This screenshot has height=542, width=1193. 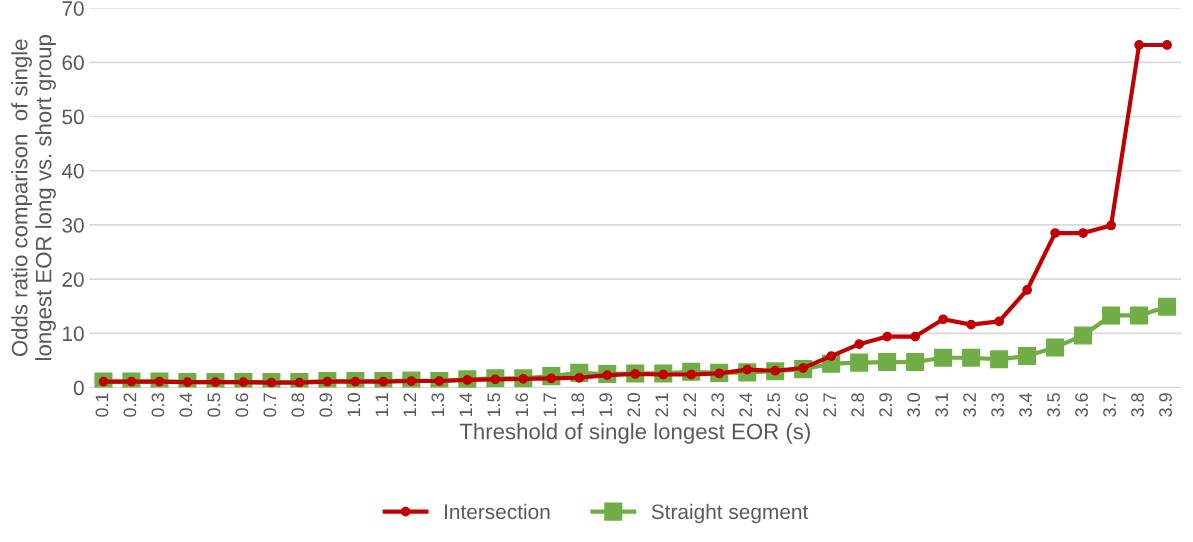 I want to click on legend-label: Straight segment, so click(x=730, y=513).